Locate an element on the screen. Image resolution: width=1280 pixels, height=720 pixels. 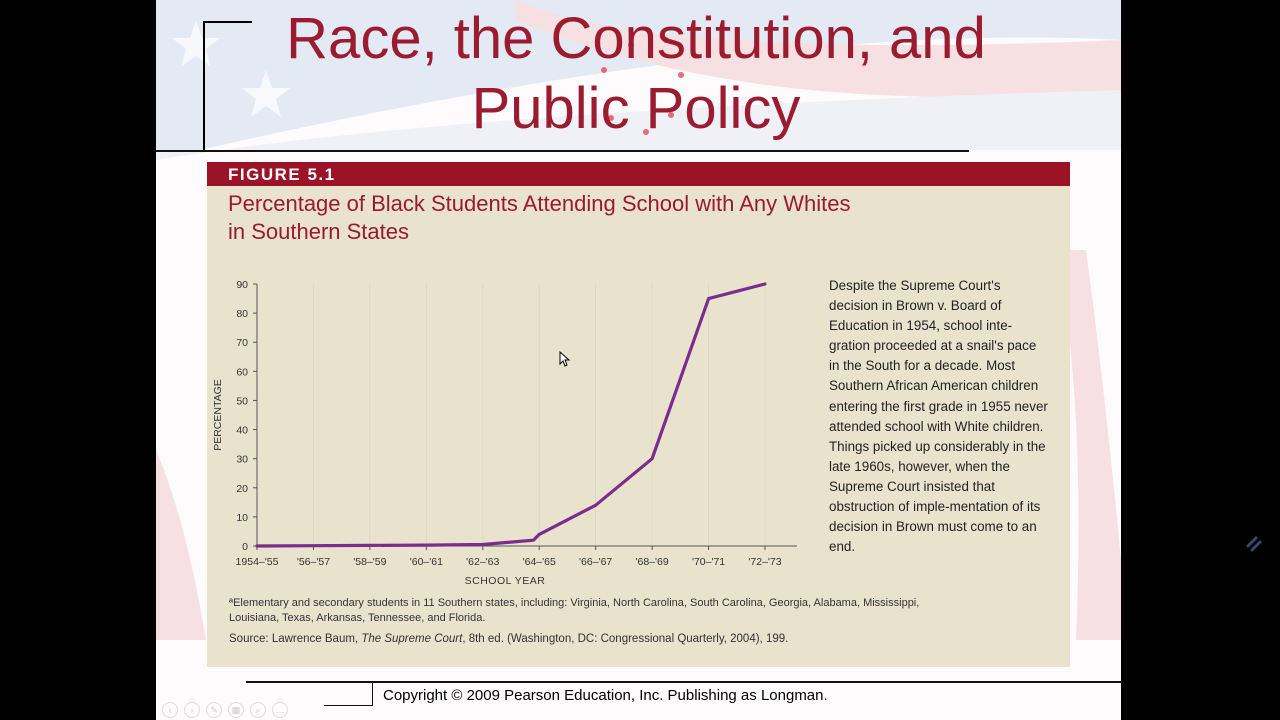
y-axis-label: PERCENTAGE is located at coordinates (218, 415).